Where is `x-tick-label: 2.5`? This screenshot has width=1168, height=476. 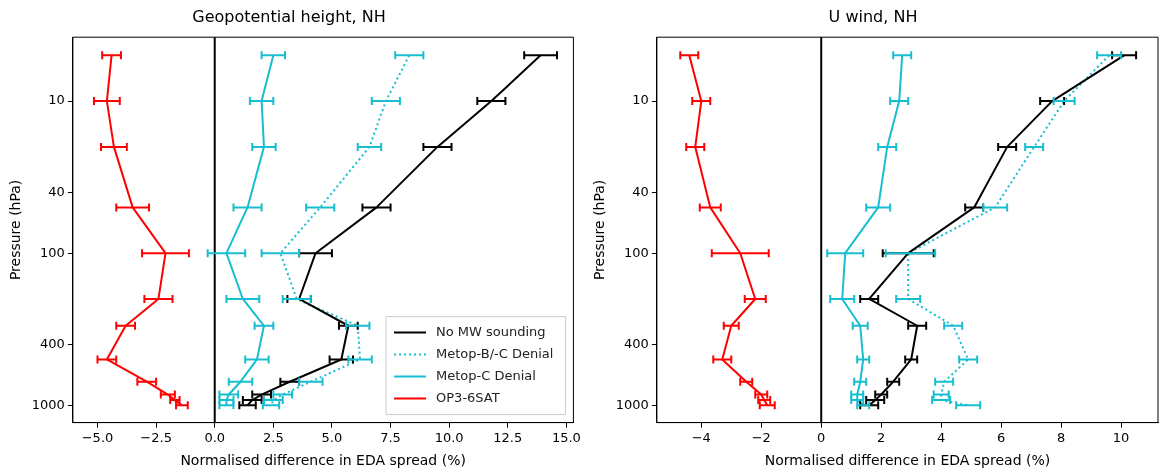
x-tick-label: 2.5 is located at coordinates (273, 437).